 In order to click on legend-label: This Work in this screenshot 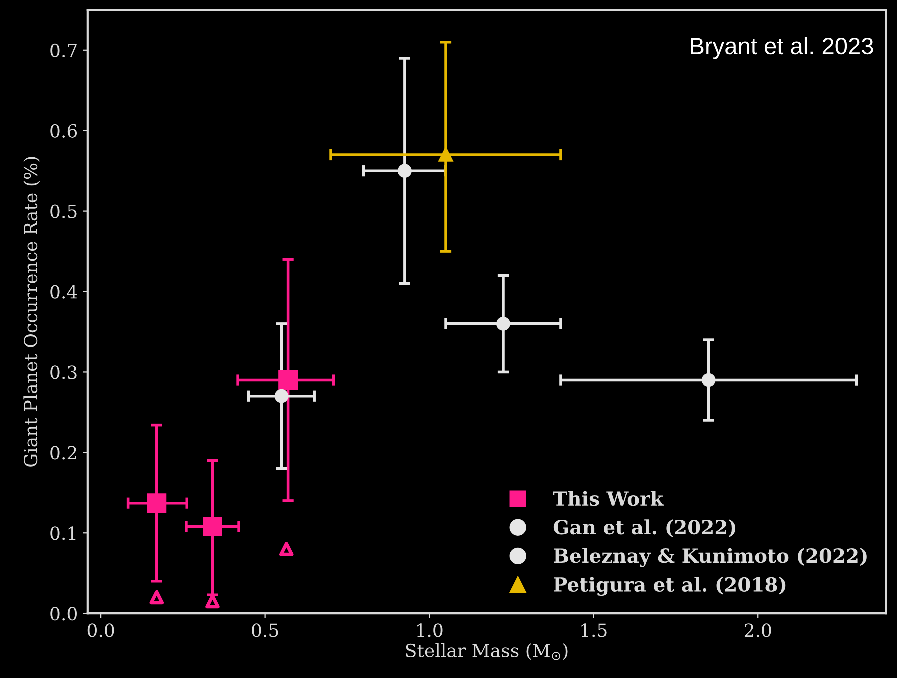, I will do `click(608, 498)`.